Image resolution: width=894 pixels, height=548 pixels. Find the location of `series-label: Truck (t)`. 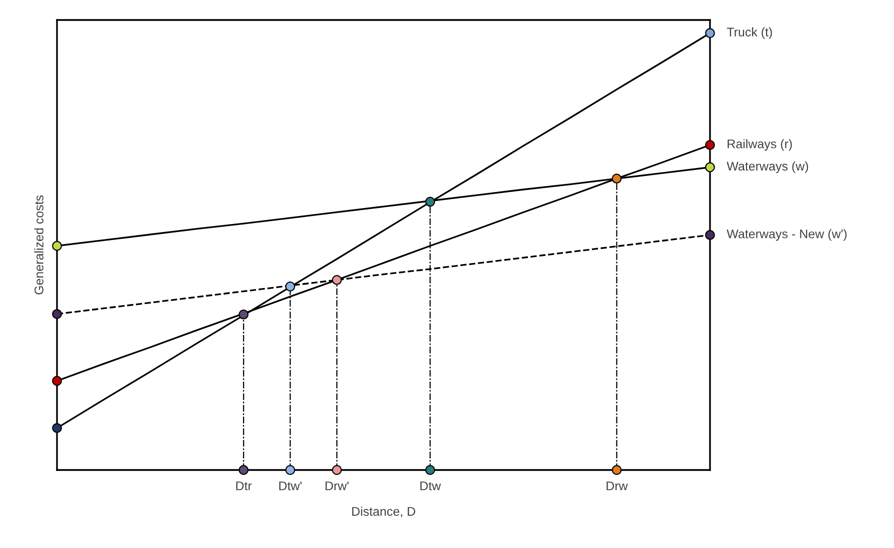

series-label: Truck (t) is located at coordinates (749, 33).